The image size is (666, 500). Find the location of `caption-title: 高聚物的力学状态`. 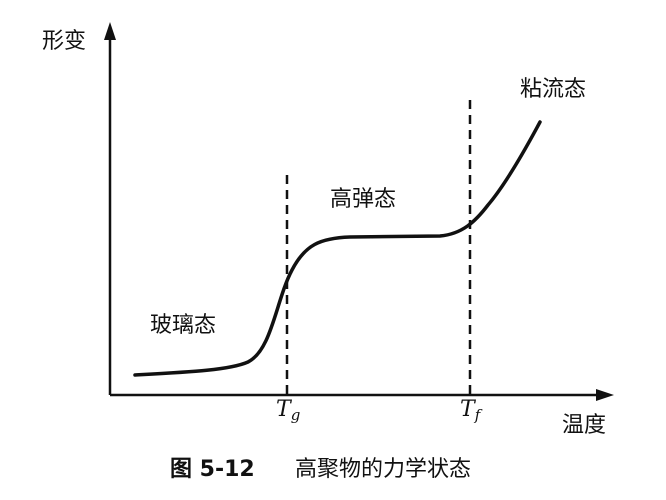

caption-title: 高聚物的力学状态 is located at coordinates (383, 469).